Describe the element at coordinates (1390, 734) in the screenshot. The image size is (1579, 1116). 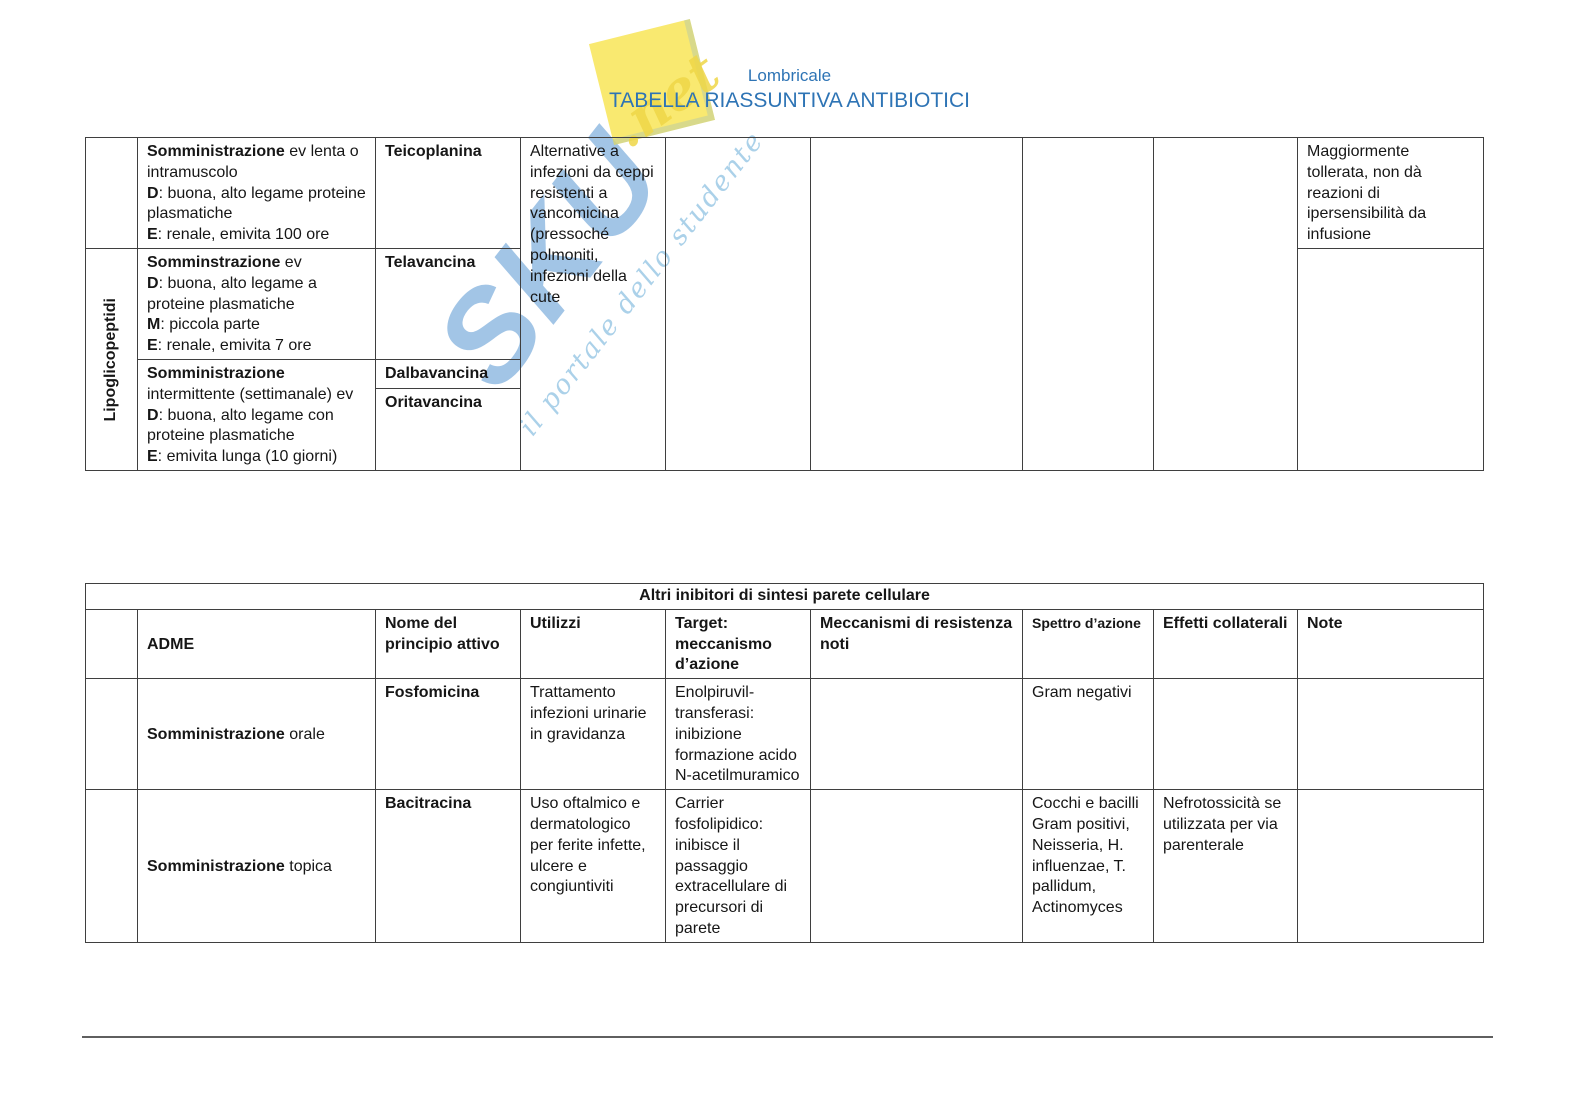
I see `t2-r1-note-gray` at that location.